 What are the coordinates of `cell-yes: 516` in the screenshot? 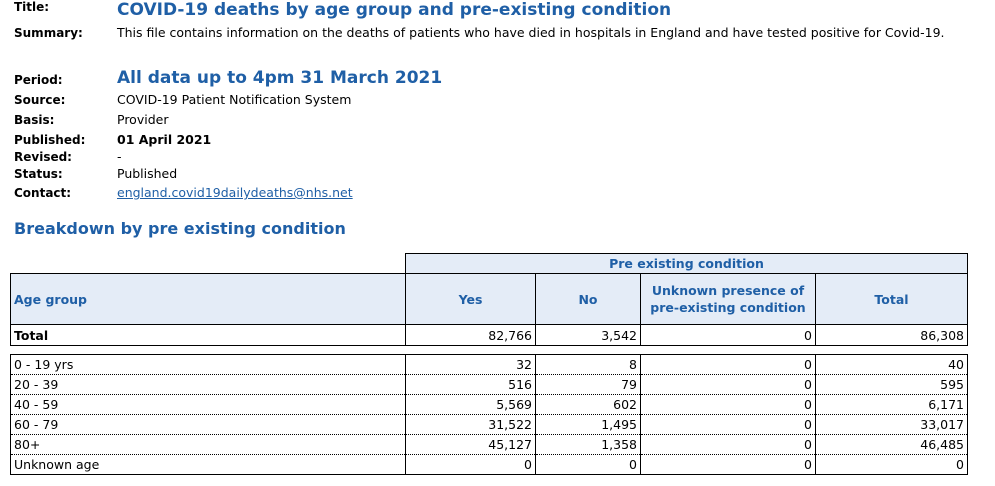 It's located at (470, 384).